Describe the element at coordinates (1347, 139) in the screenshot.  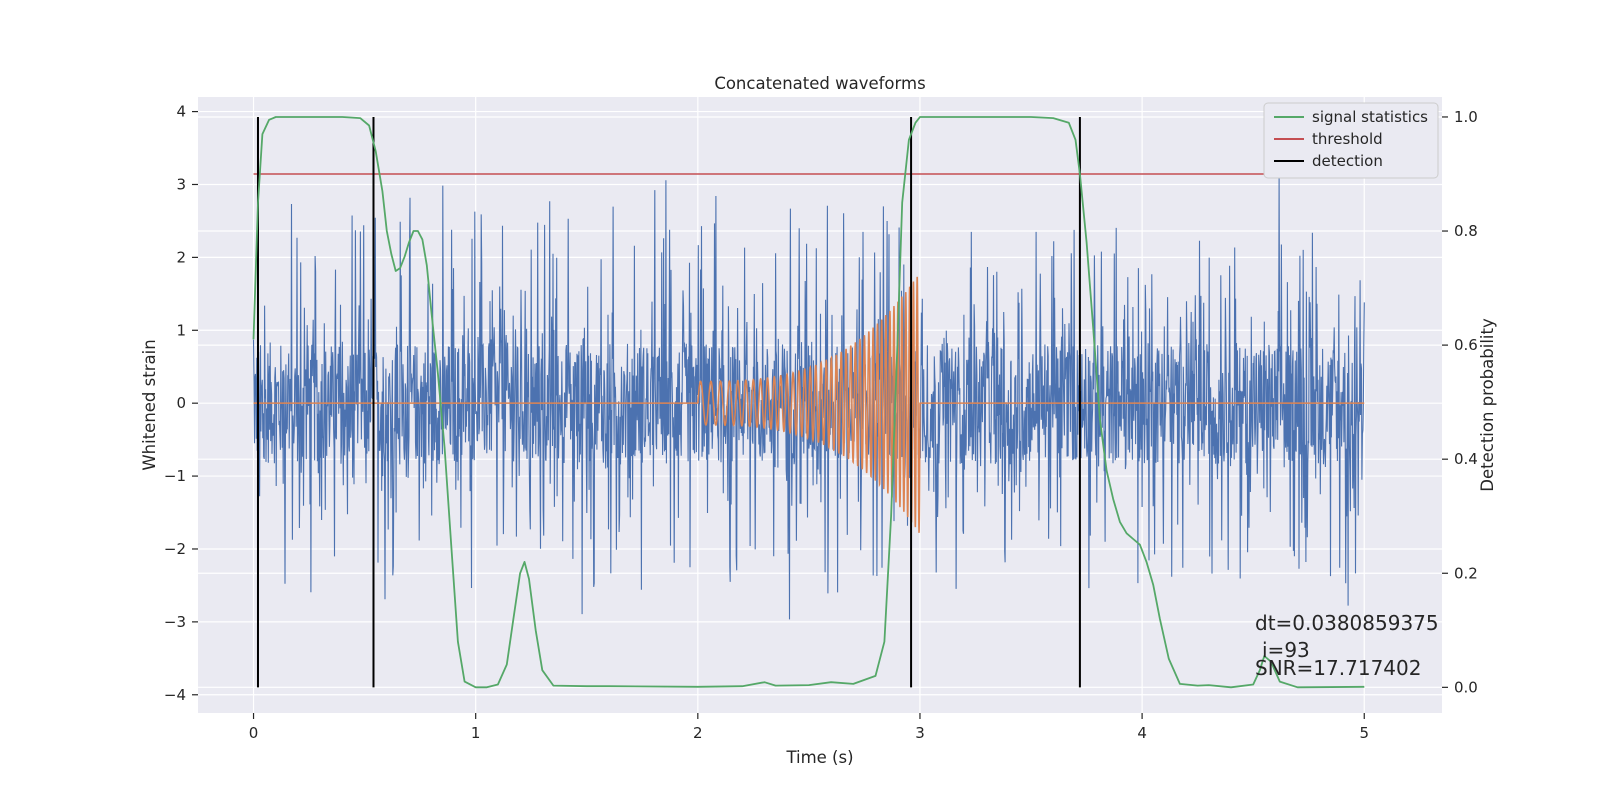
I see `legend-label-threshold: threshold` at that location.